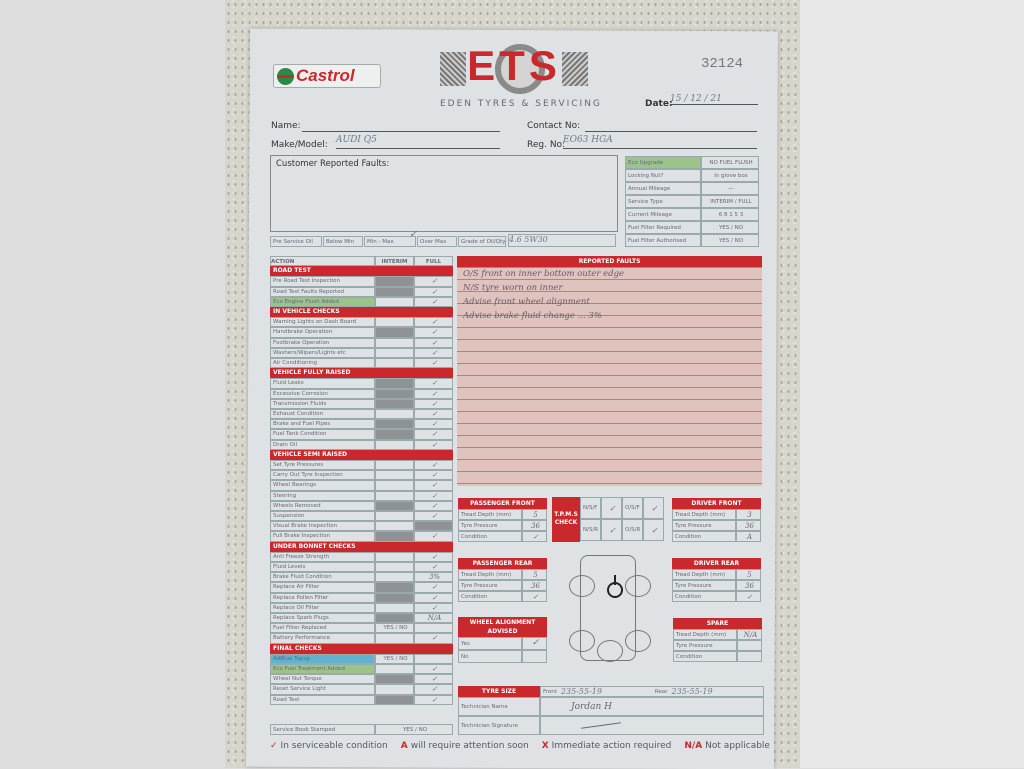 The height and width of the screenshot is (769, 1024). Describe the element at coordinates (749, 634) in the screenshot. I see `tyre-field-value: N/A` at that location.